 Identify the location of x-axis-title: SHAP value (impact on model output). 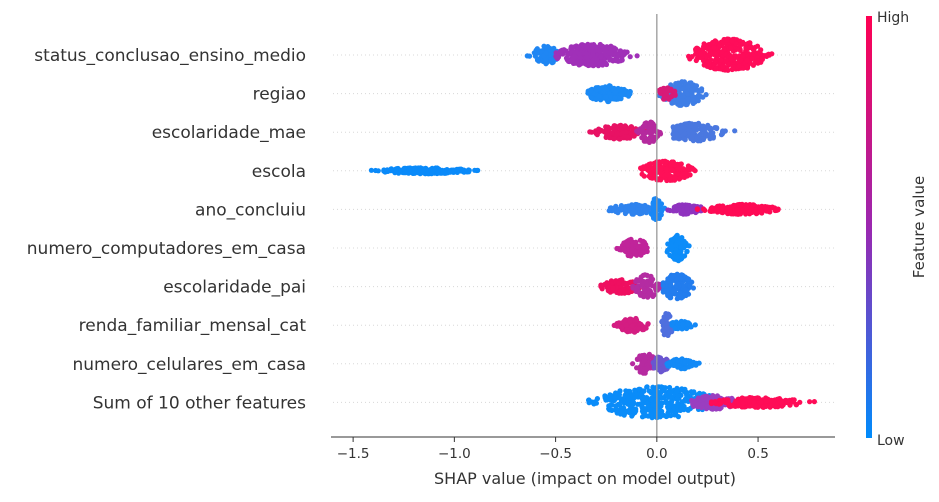
(585, 478).